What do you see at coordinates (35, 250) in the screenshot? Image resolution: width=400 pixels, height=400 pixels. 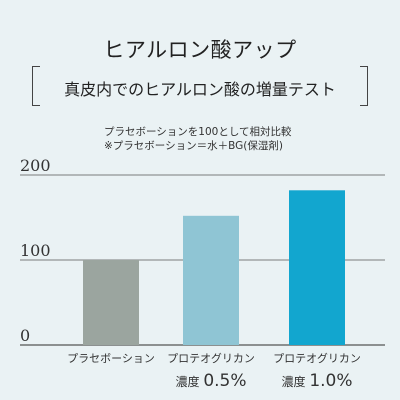 I see `y-tick-label-100: 100` at bounding box center [35, 250].